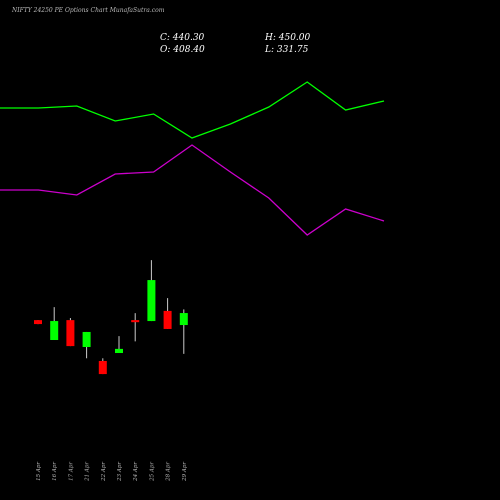  What do you see at coordinates (71, 471) in the screenshot?
I see `x-tick-label: 17 Apr` at bounding box center [71, 471].